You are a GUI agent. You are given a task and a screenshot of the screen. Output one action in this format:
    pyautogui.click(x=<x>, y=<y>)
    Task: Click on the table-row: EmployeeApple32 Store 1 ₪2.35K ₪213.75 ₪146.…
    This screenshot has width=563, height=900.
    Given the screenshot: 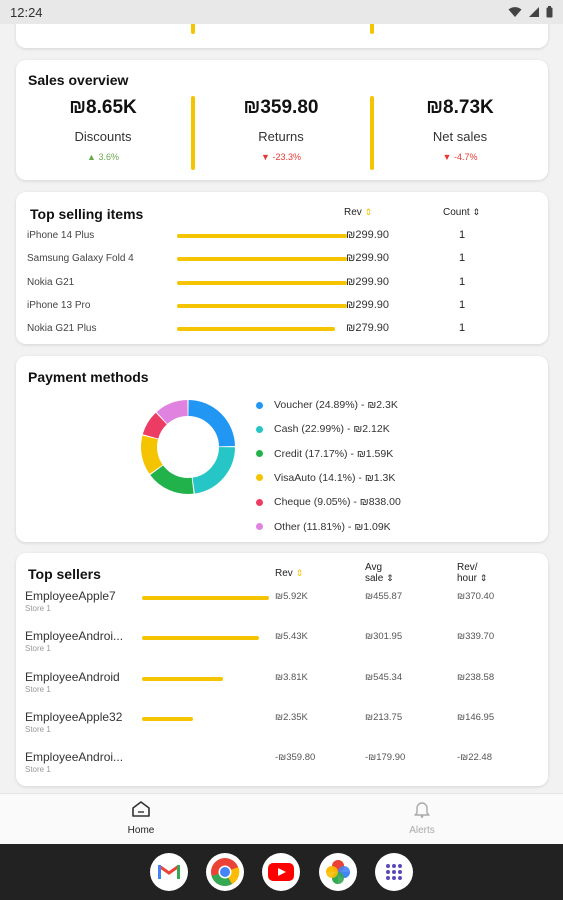 What is the action you would take?
    pyautogui.click(x=282, y=728)
    